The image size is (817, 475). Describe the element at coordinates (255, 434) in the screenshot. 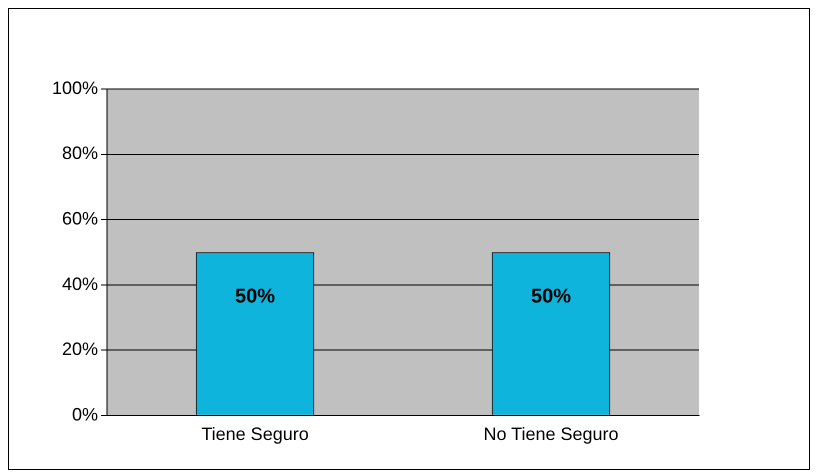

I see `x-tick-label: Tiene Seguro` at that location.